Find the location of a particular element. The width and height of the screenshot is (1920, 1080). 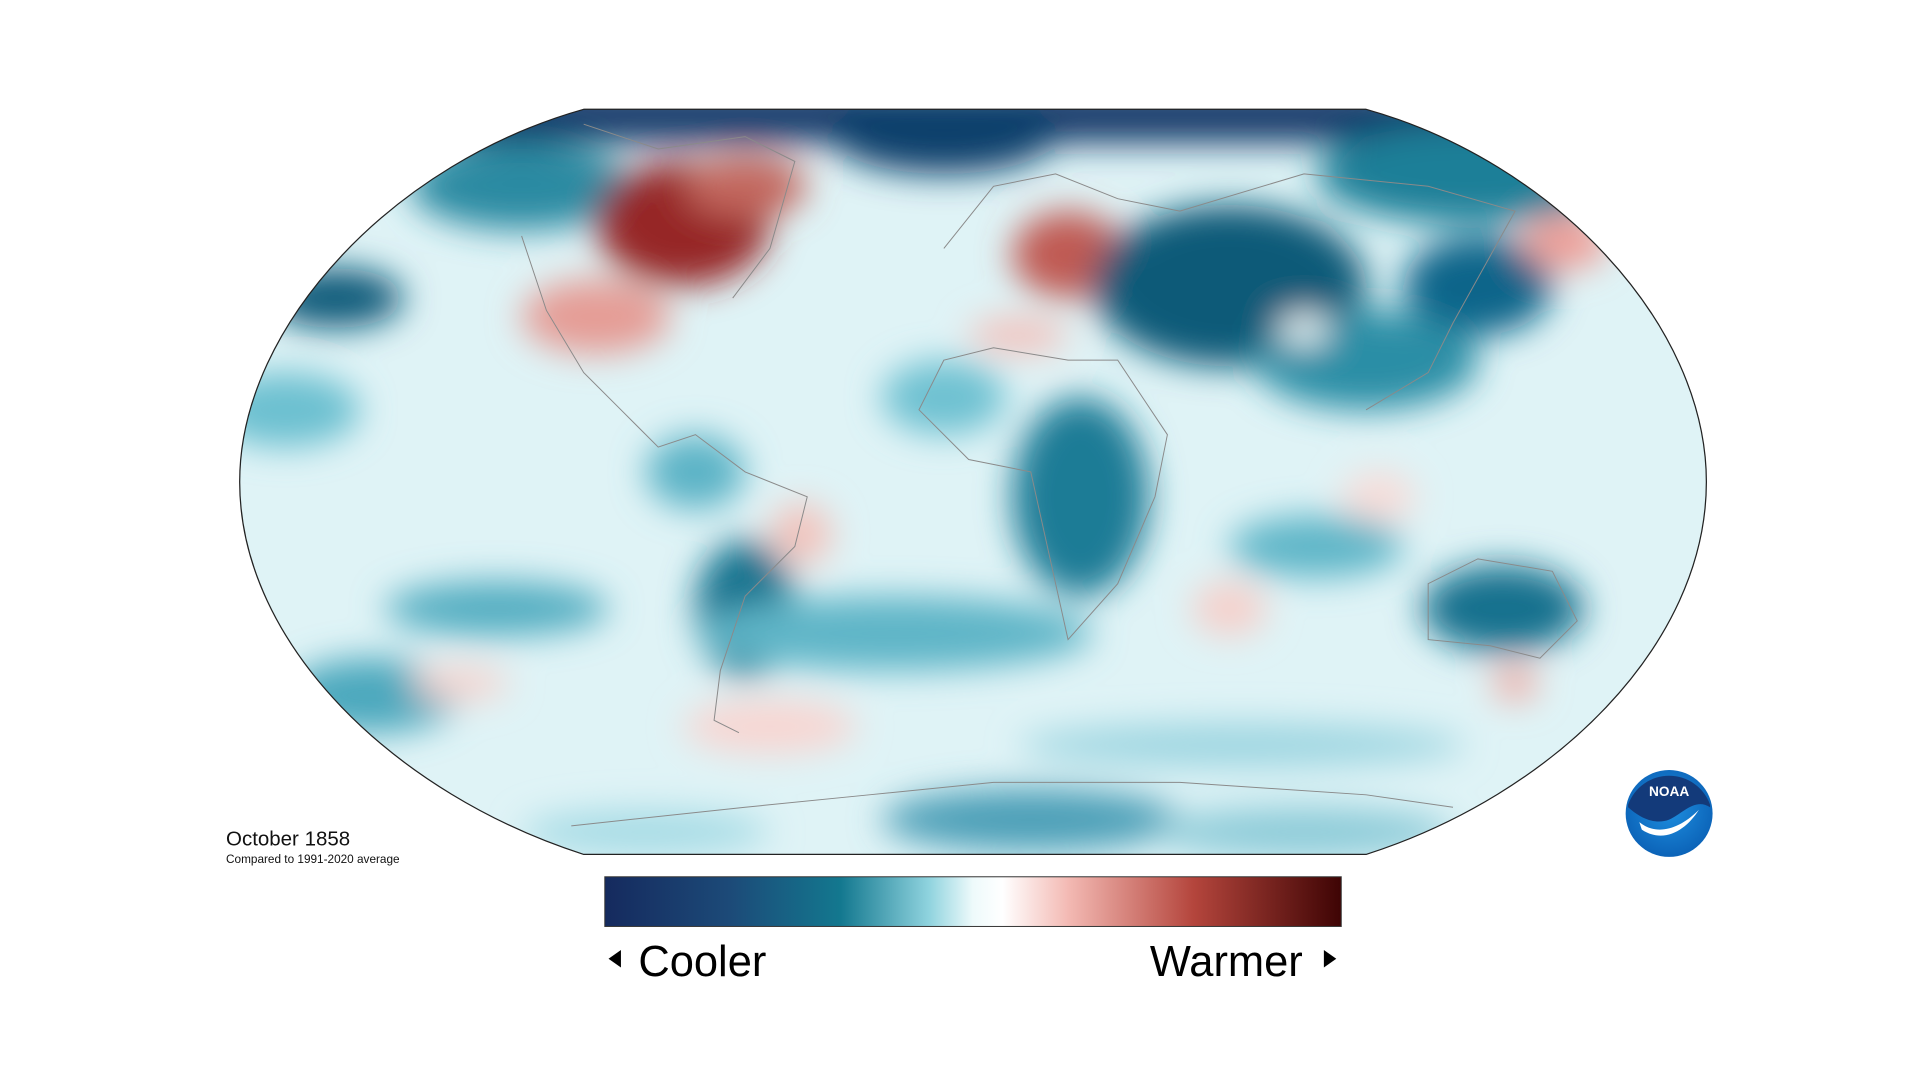

legend-high-label: Warmer is located at coordinates (1226, 962).